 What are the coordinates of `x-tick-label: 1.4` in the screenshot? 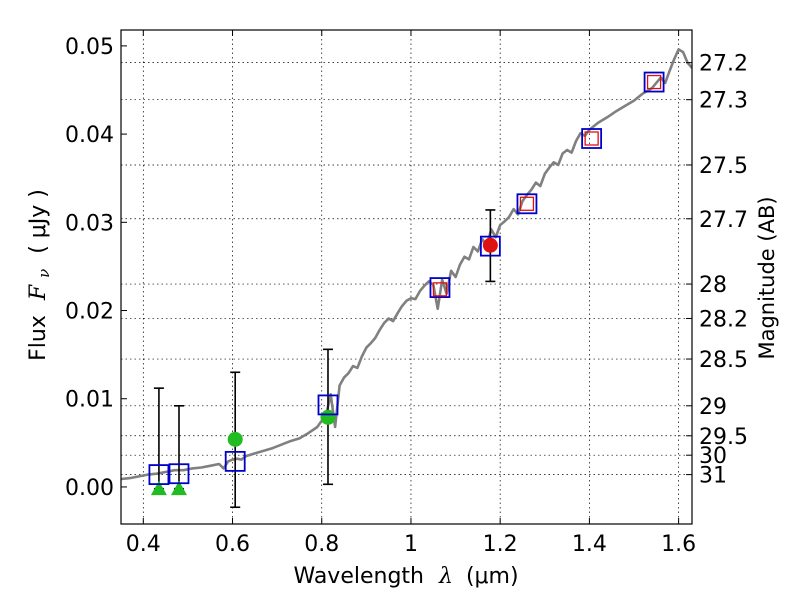 It's located at (589, 544).